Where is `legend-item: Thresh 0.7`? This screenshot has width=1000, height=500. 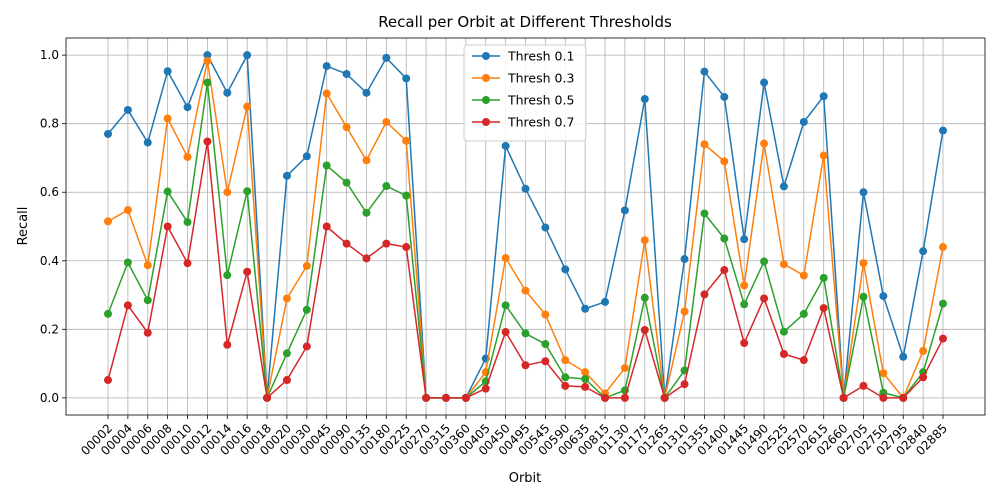
legend-item: Thresh 0.7 is located at coordinates (523, 122).